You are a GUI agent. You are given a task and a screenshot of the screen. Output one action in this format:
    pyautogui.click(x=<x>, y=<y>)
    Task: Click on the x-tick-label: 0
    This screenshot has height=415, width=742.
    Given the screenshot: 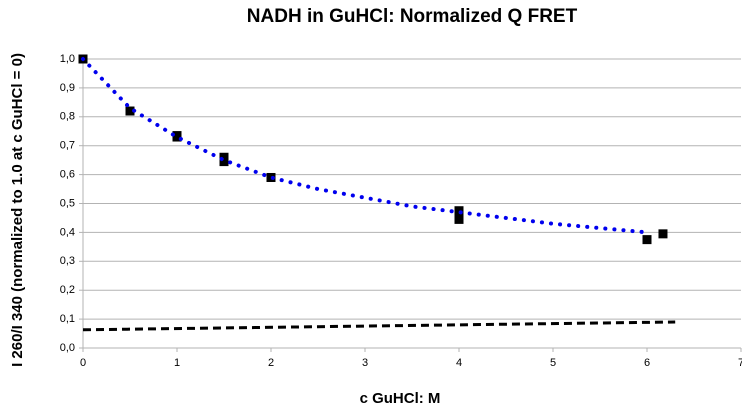 What is the action you would take?
    pyautogui.click(x=83, y=363)
    